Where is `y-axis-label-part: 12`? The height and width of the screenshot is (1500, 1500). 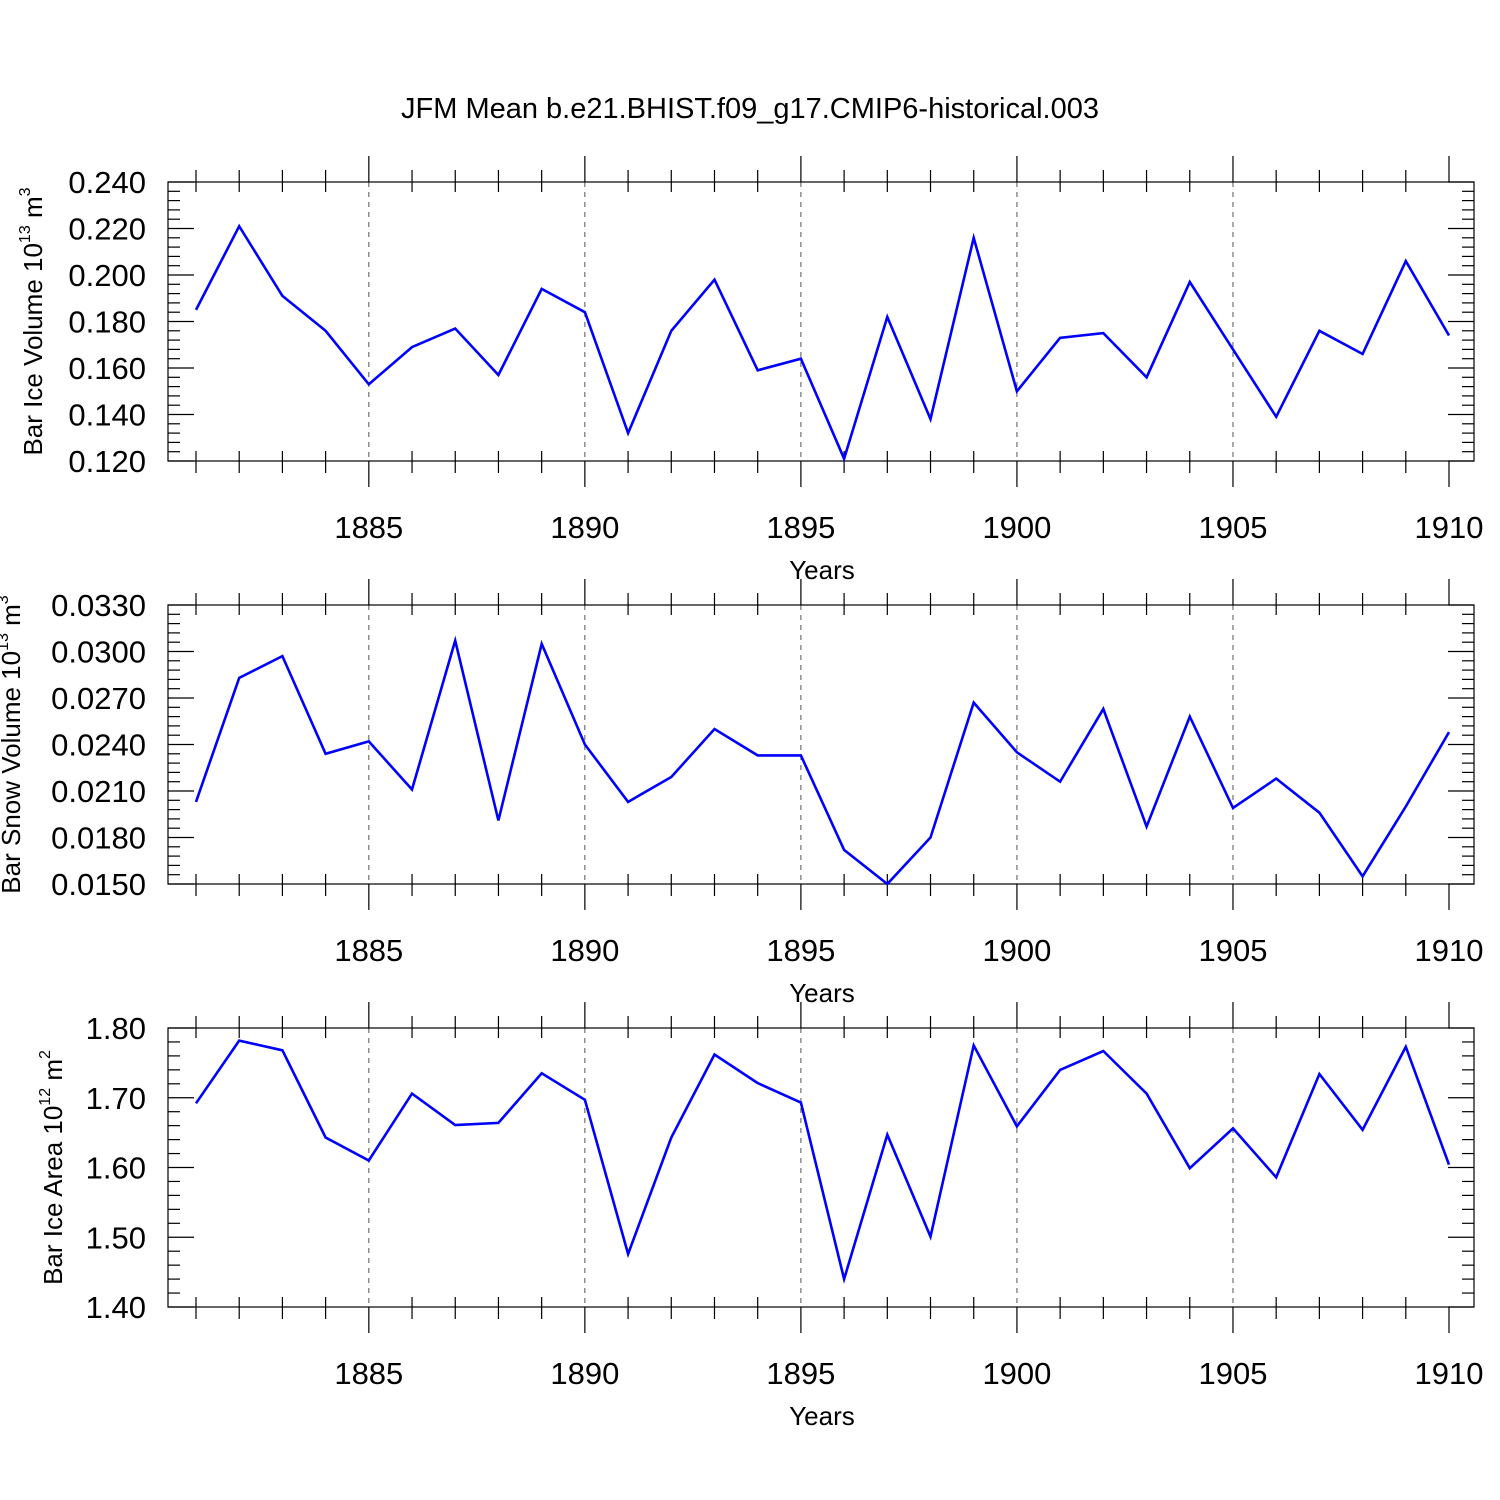
y-axis-label-part: 12 is located at coordinates (45, 1097).